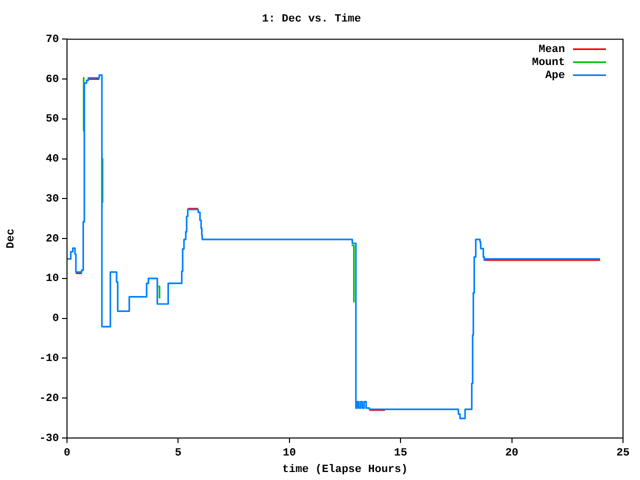  What do you see at coordinates (49, 398) in the screenshot?
I see `y-tick-label: -20` at bounding box center [49, 398].